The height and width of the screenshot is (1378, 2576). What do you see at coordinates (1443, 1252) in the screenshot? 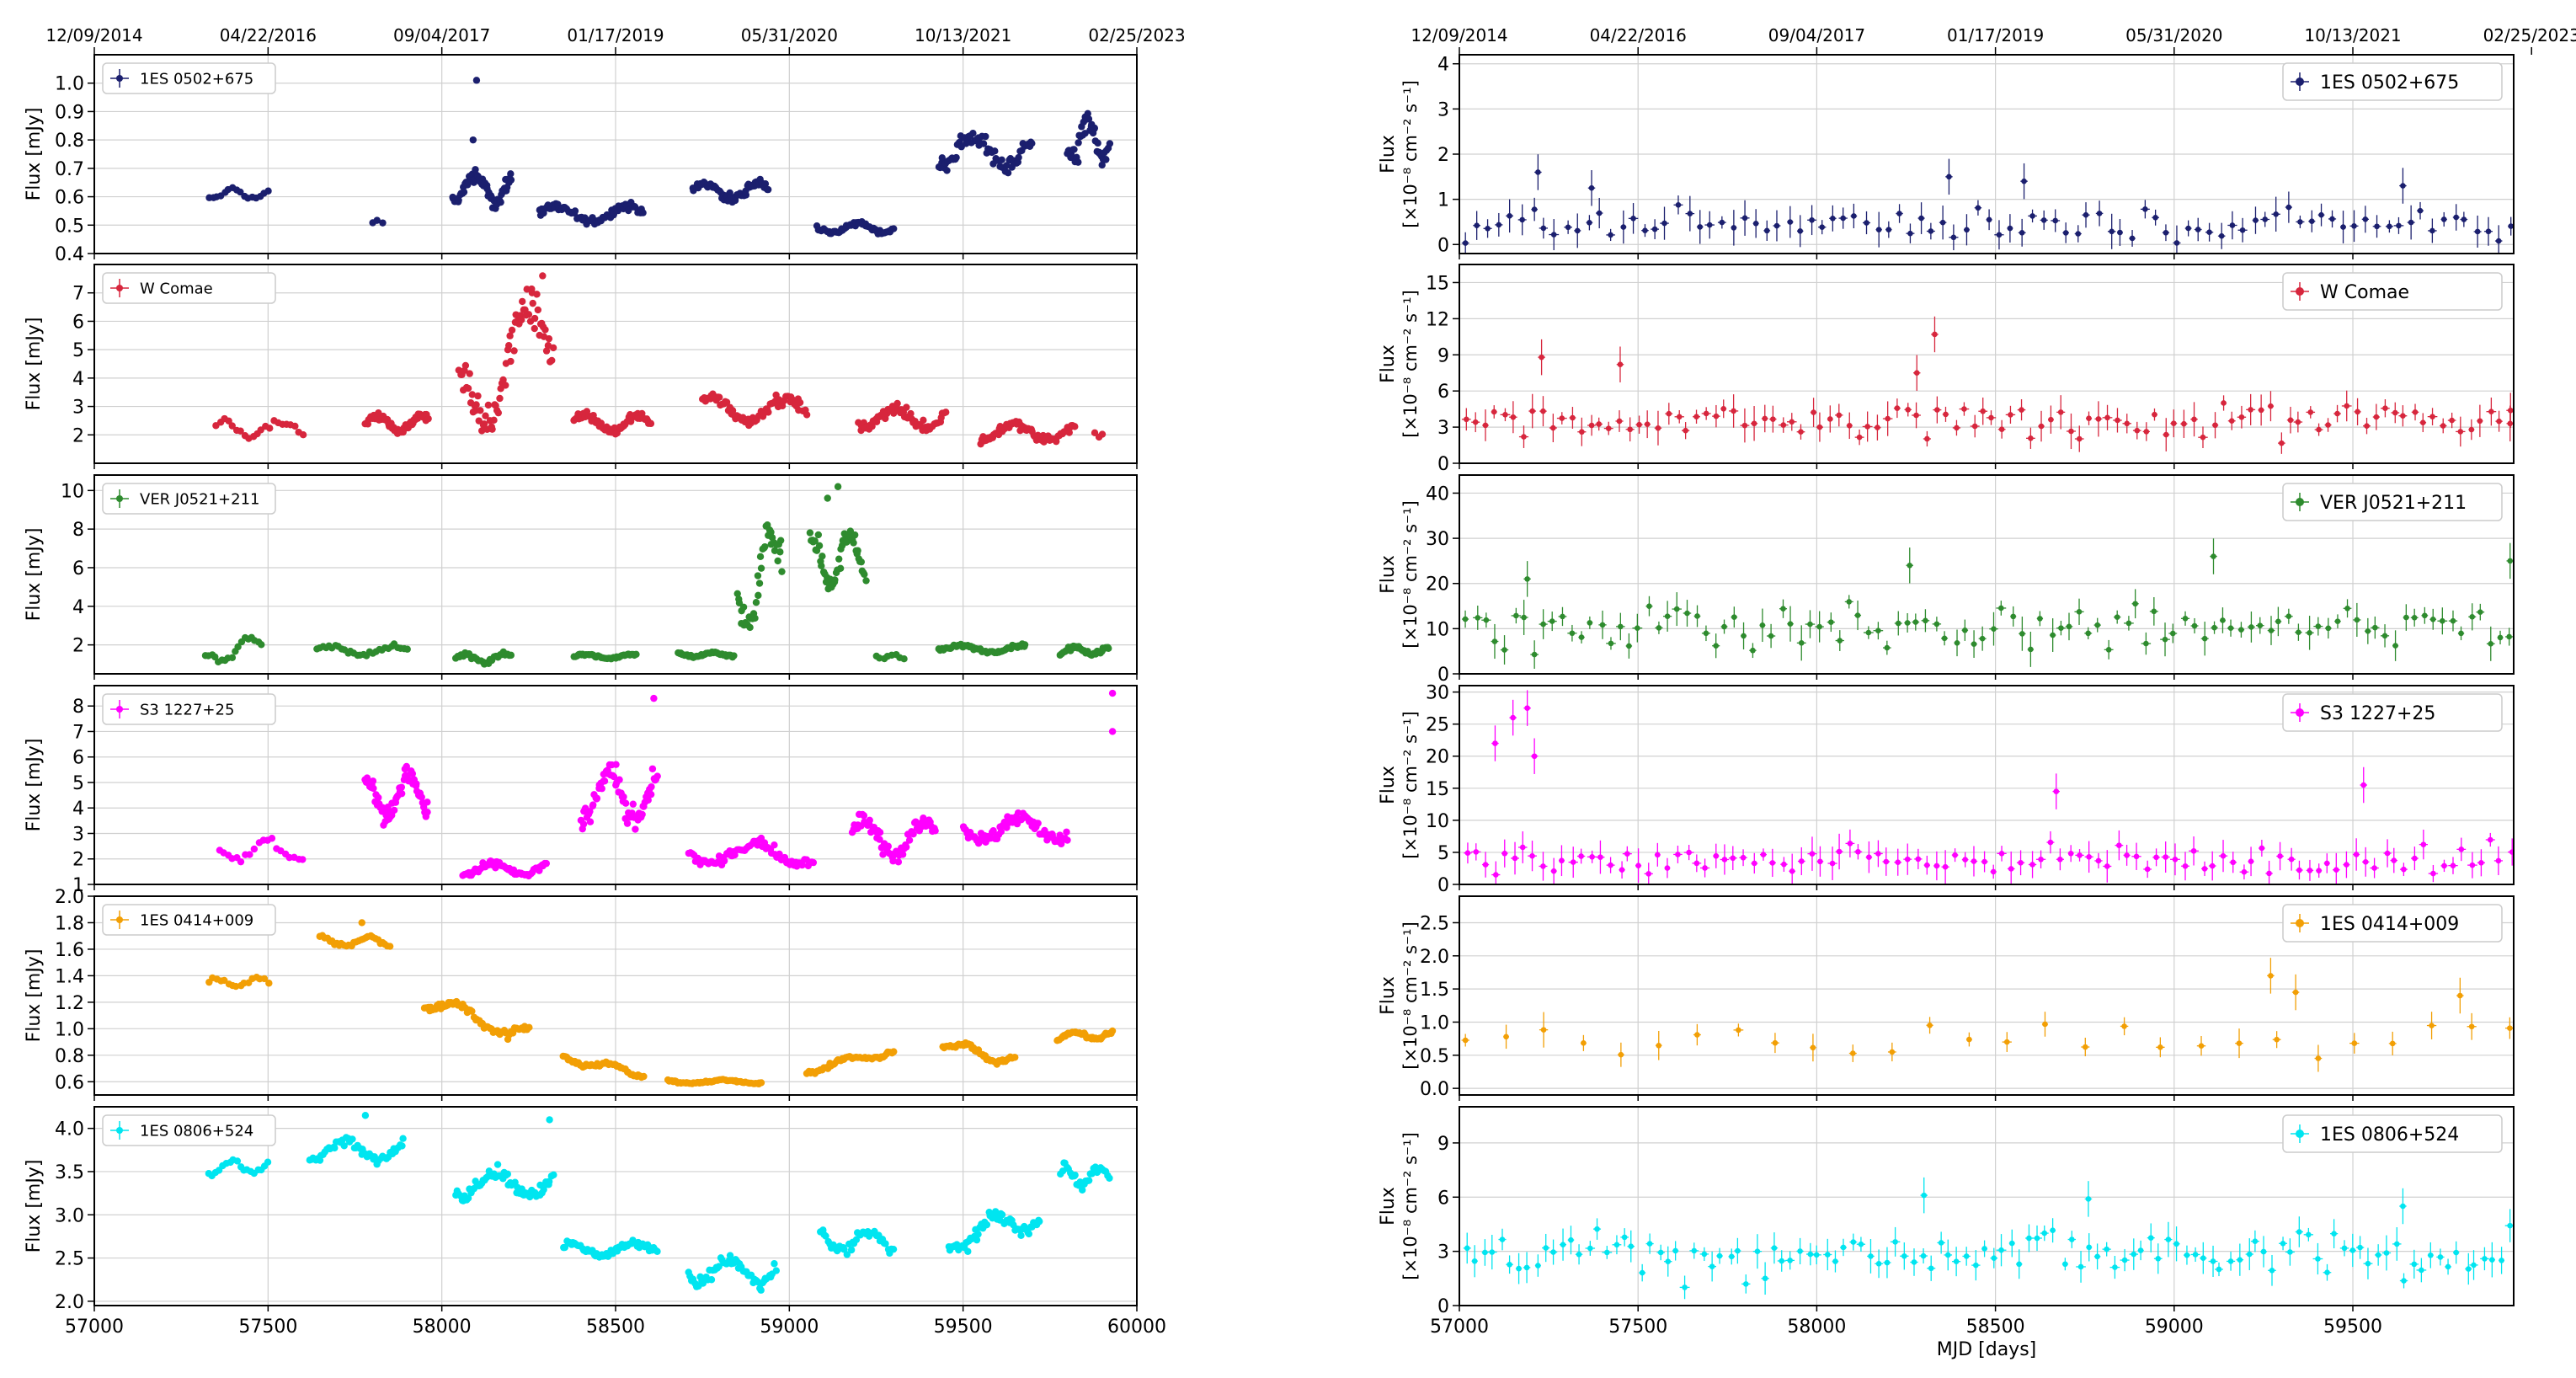
I see `y-tick-label: 3` at bounding box center [1443, 1252].